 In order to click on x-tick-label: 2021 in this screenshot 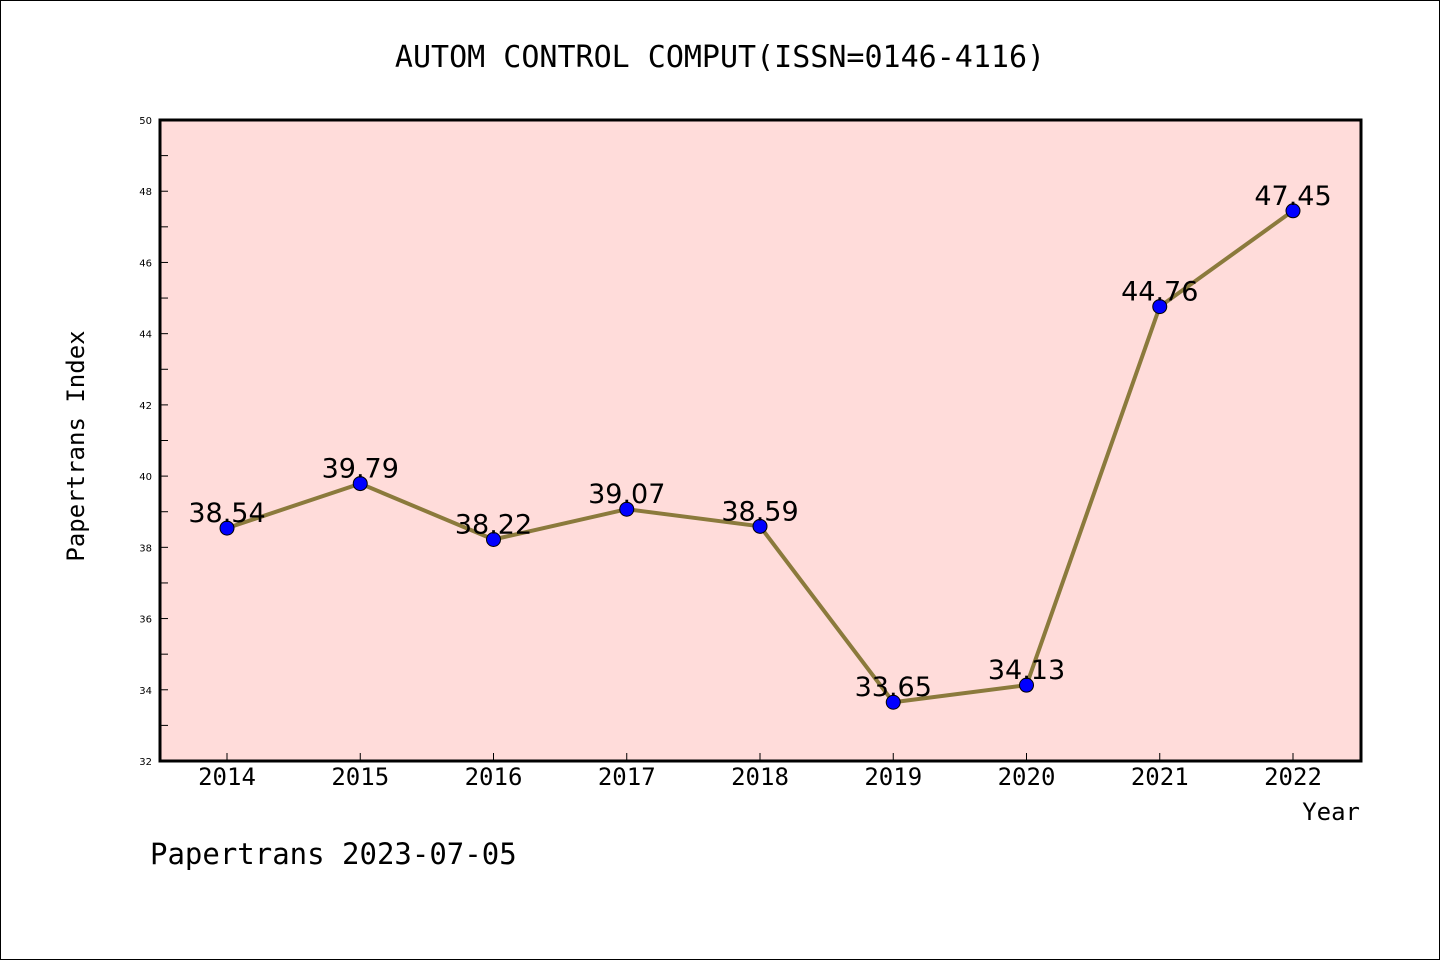, I will do `click(1160, 777)`.